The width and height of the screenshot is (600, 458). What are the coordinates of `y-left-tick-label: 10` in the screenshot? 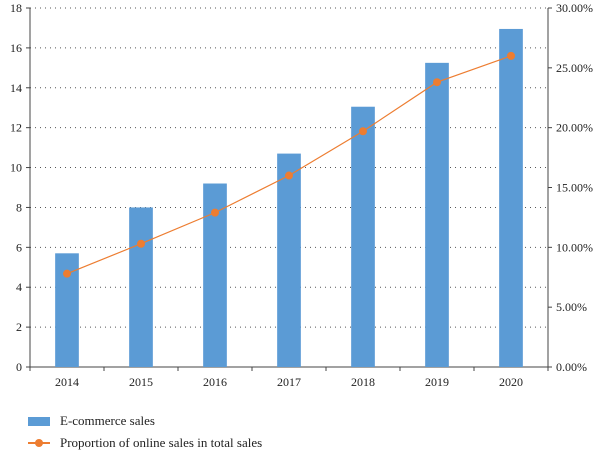 It's located at (16, 168).